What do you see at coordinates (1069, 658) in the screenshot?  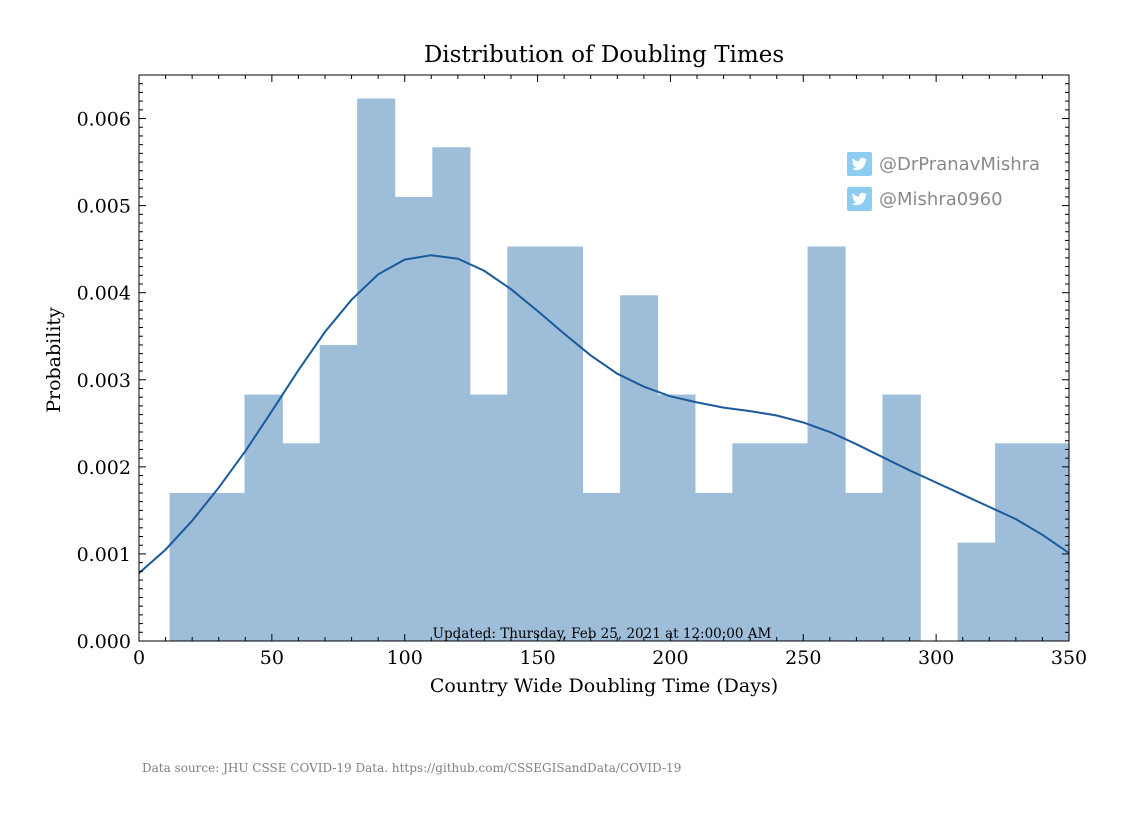 I see `x-tick-label: 350` at bounding box center [1069, 658].